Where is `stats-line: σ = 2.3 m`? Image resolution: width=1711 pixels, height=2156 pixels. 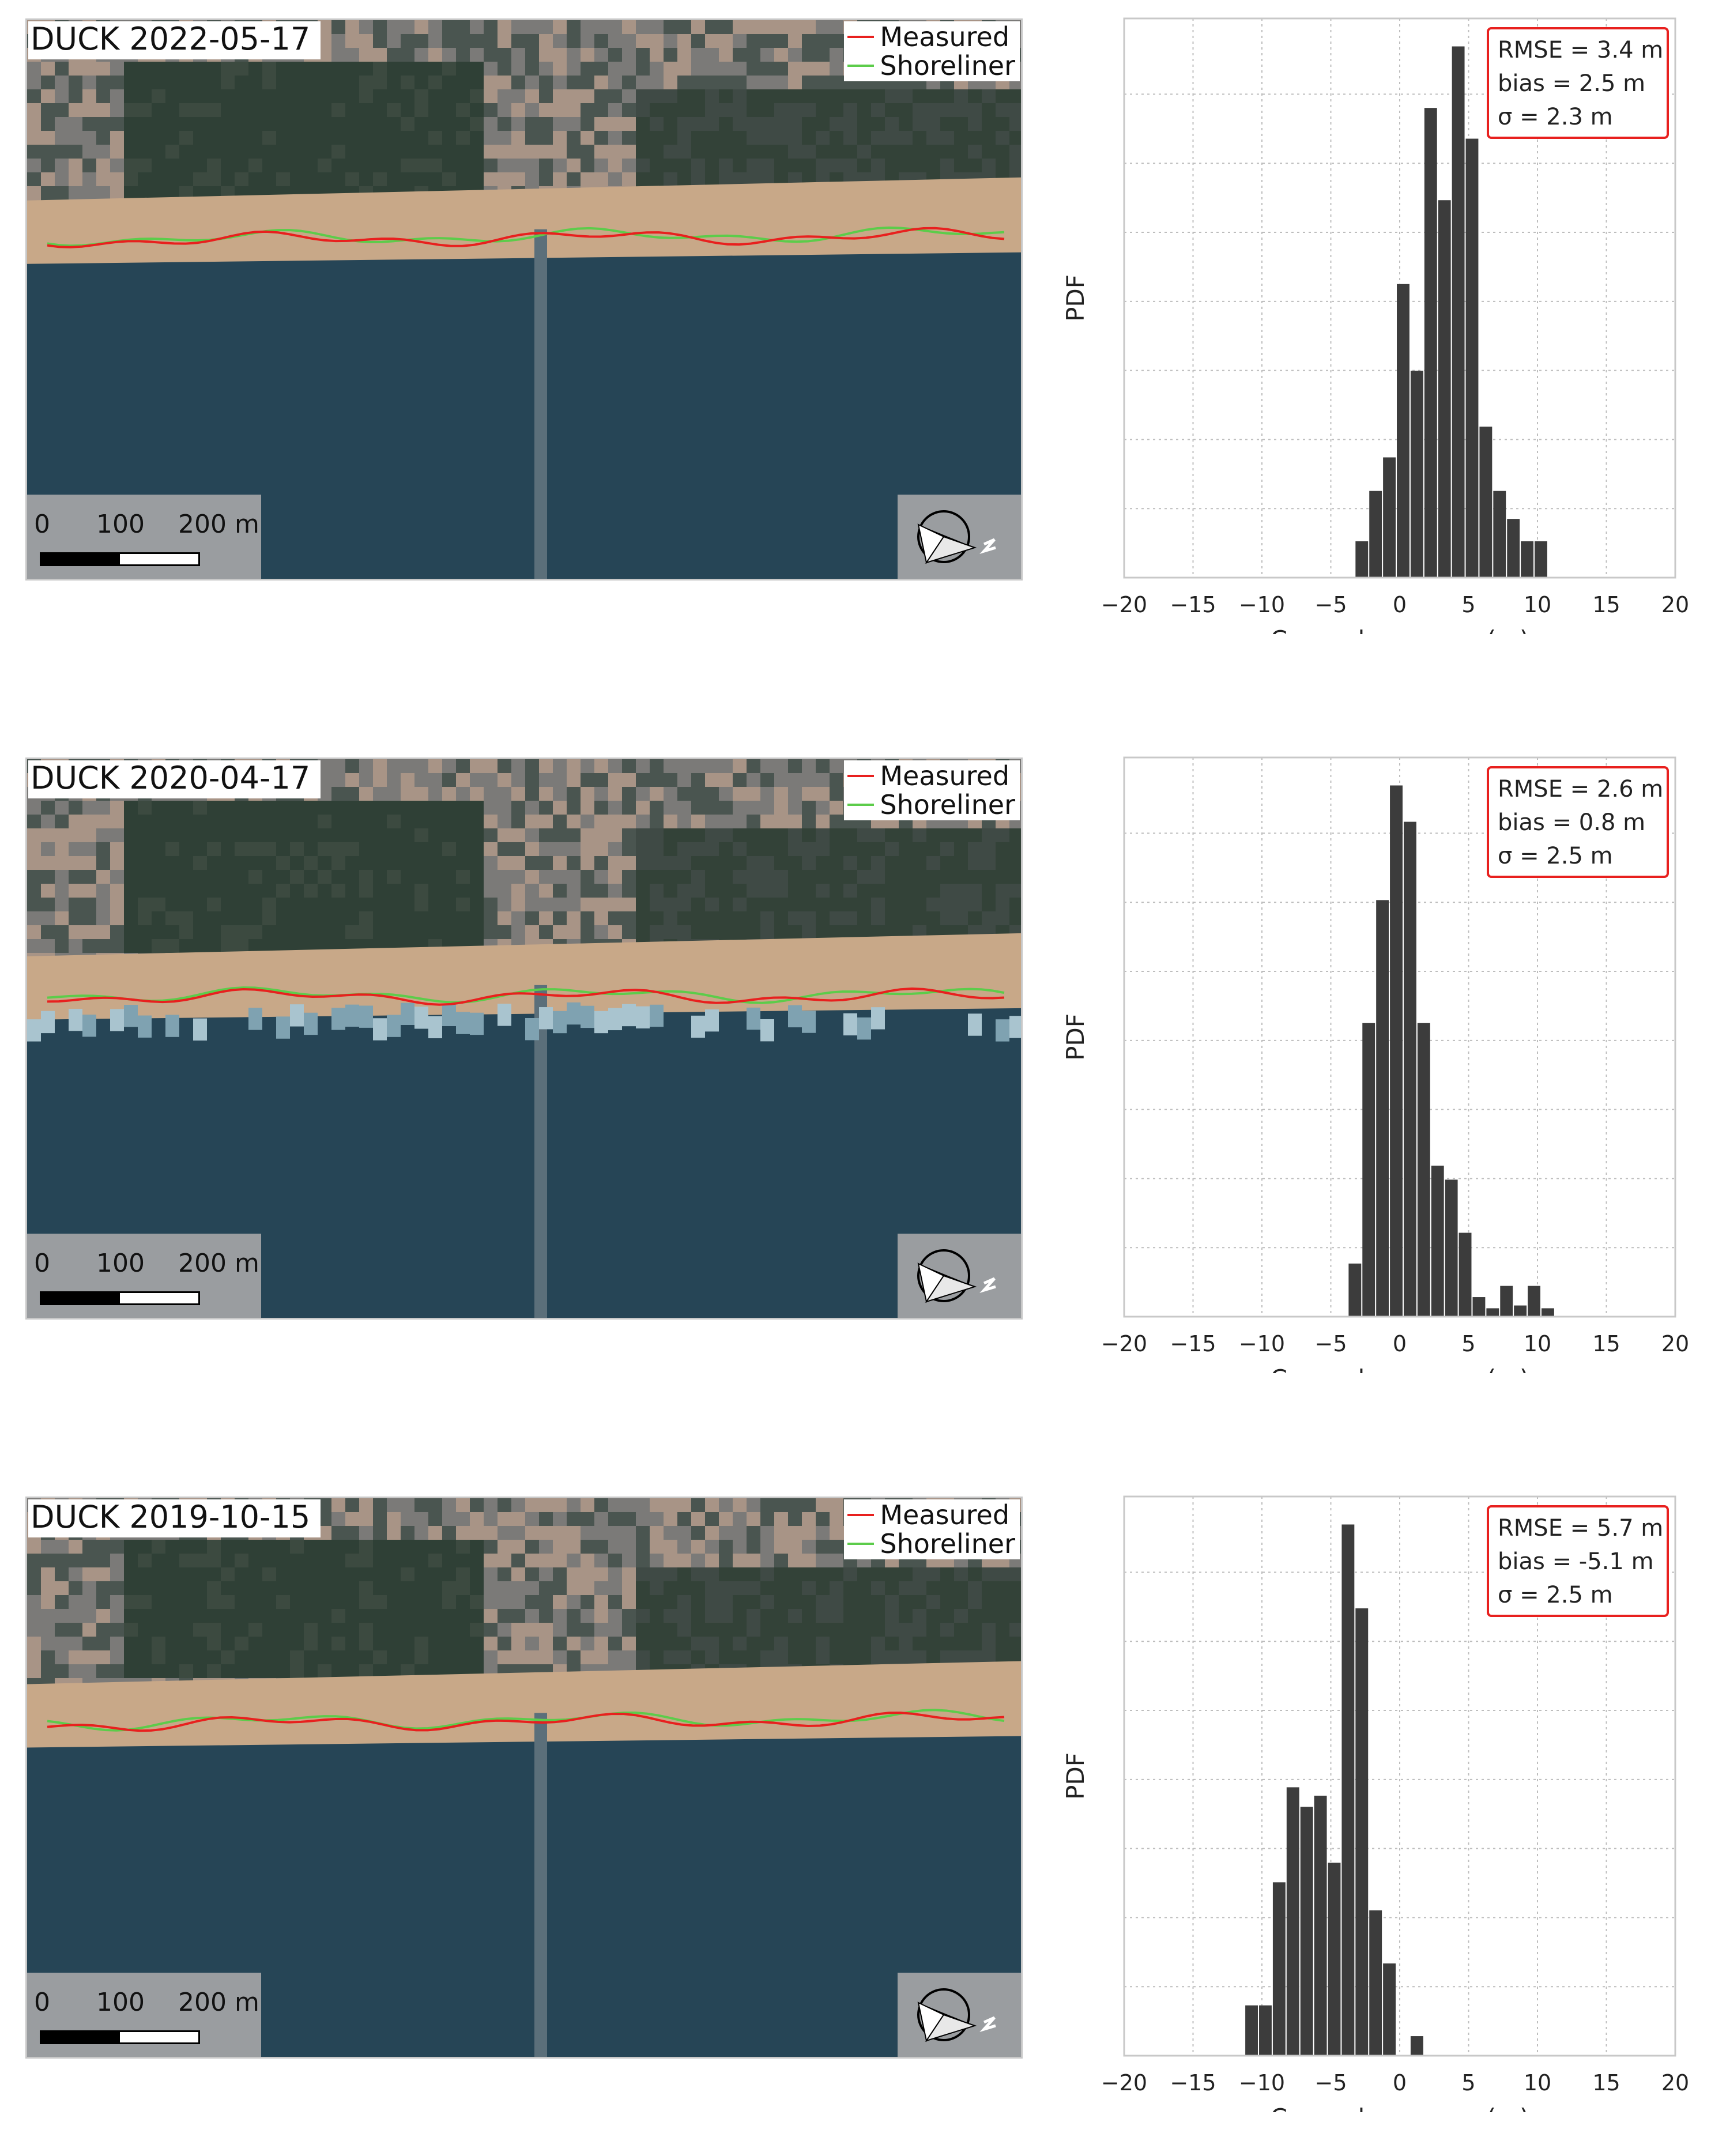
stats-line: σ = 2.3 m is located at coordinates (1556, 117).